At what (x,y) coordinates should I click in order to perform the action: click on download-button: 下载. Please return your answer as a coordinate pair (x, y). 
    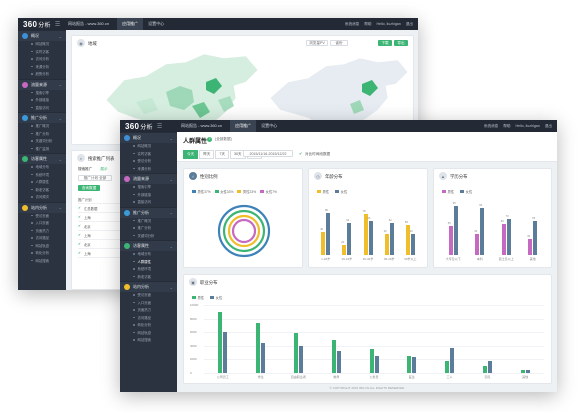
    Looking at the image, I should click on (385, 43).